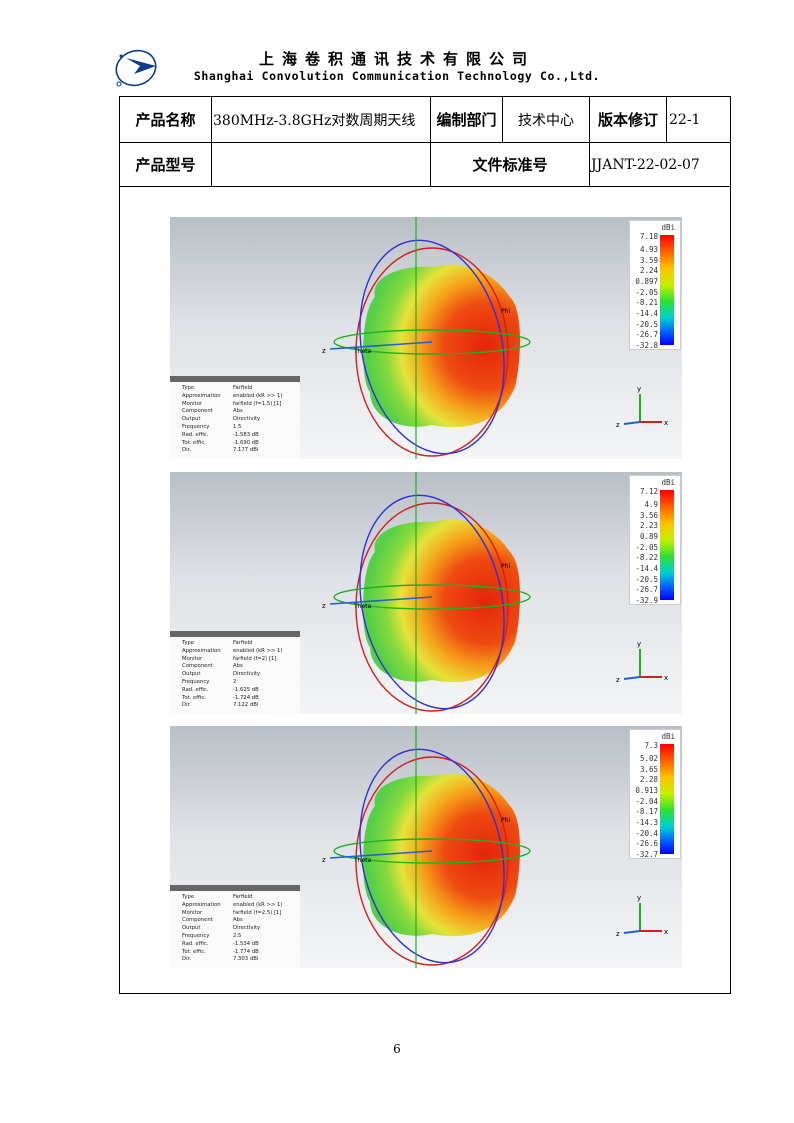  What do you see at coordinates (246, 951) in the screenshot?
I see `info-value: -1.774 dB` at bounding box center [246, 951].